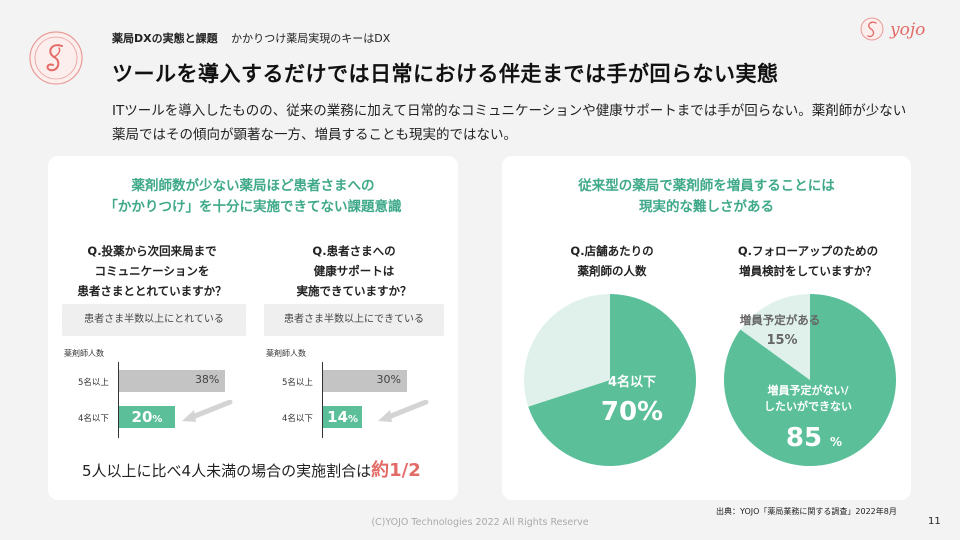 This screenshot has height=540, width=960. Describe the element at coordinates (152, 291) in the screenshot. I see `chart1-question-line3: 患者さまととれていますか？` at that location.